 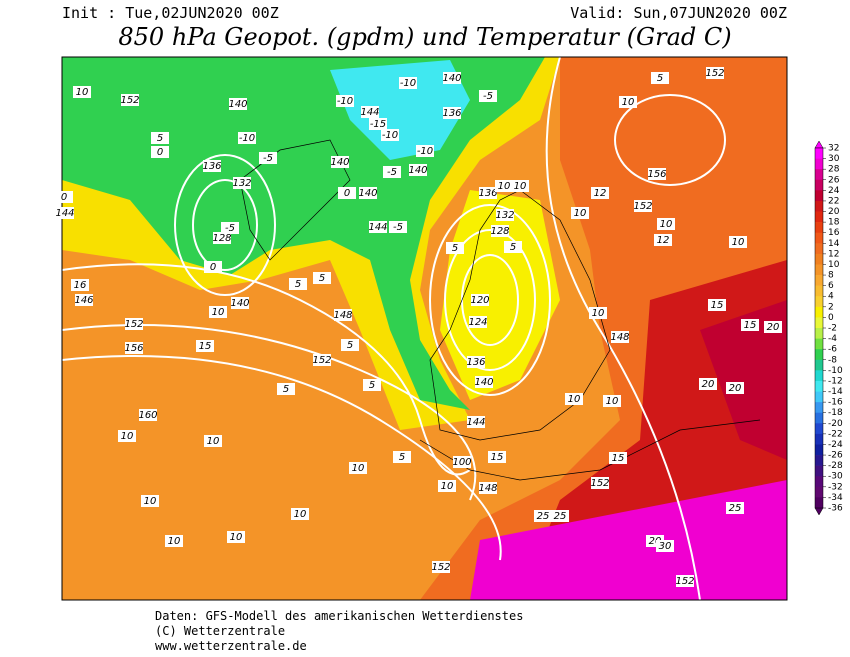 What do you see at coordinates (834, 170) in the screenshot?
I see `colorbar-label: 28` at bounding box center [834, 170].